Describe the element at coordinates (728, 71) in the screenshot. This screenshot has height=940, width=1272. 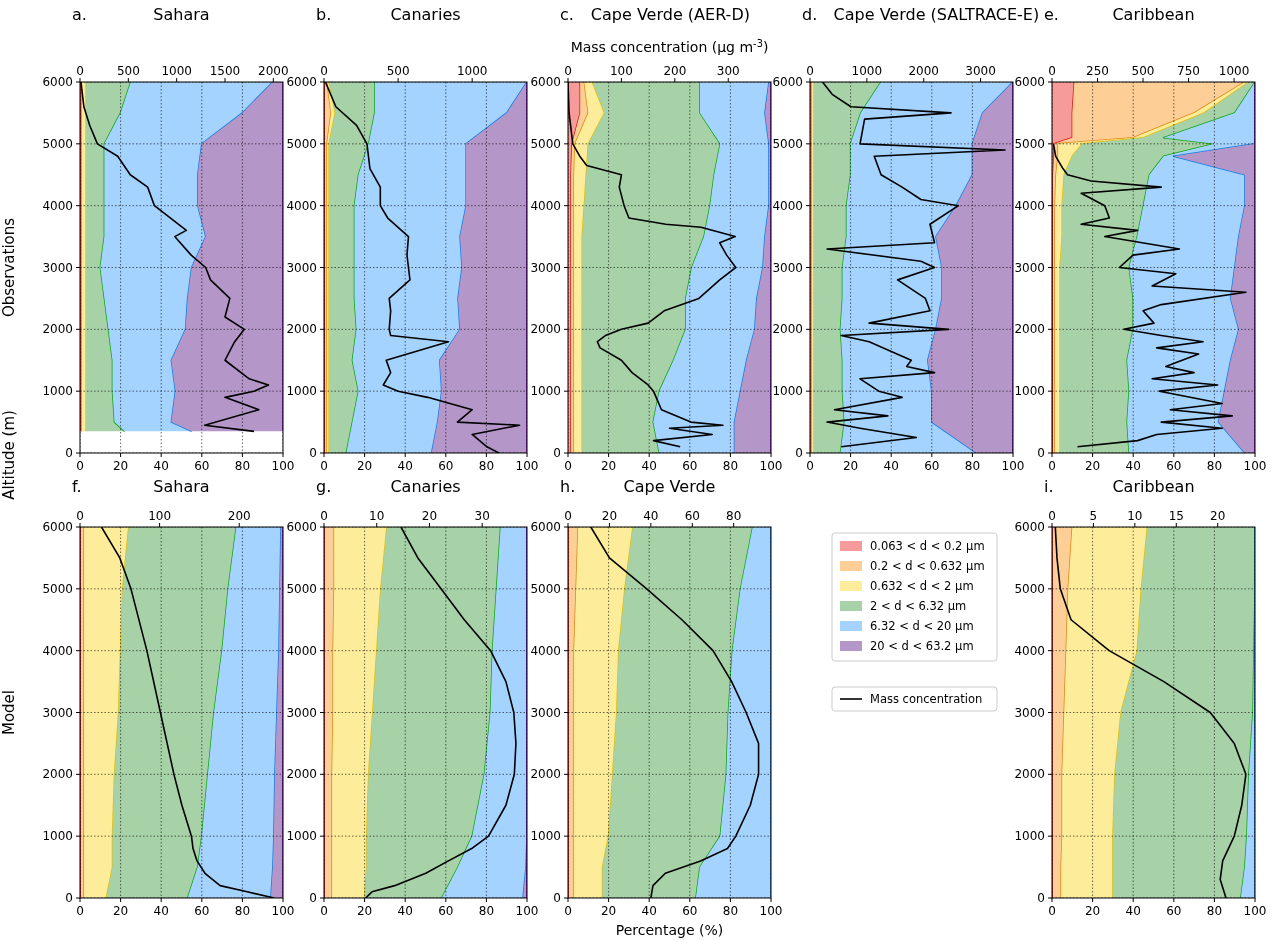
I see `x2-tick-label: 300` at that location.